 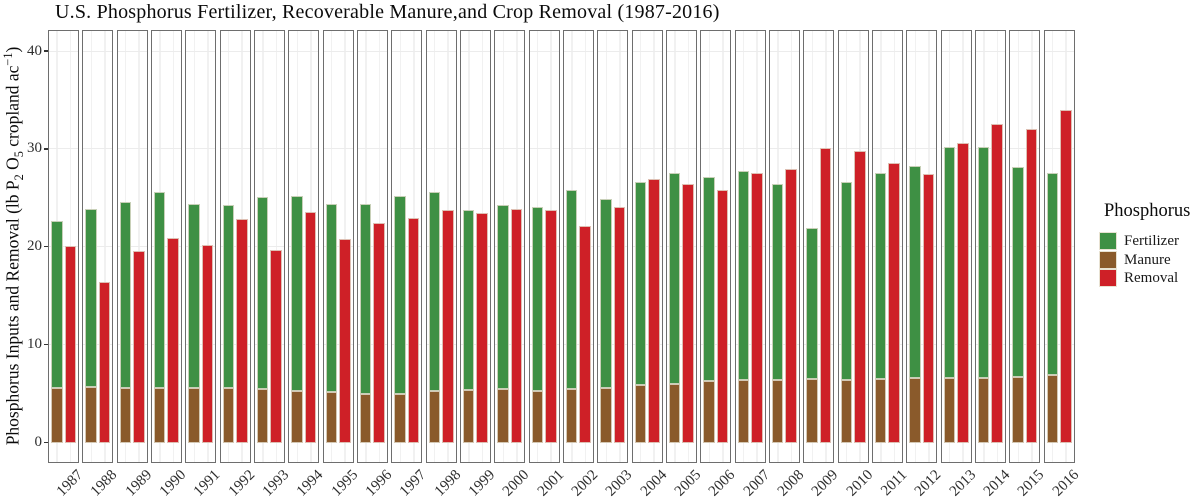 I want to click on legend-label-removal: Removal, so click(x=1151, y=278).